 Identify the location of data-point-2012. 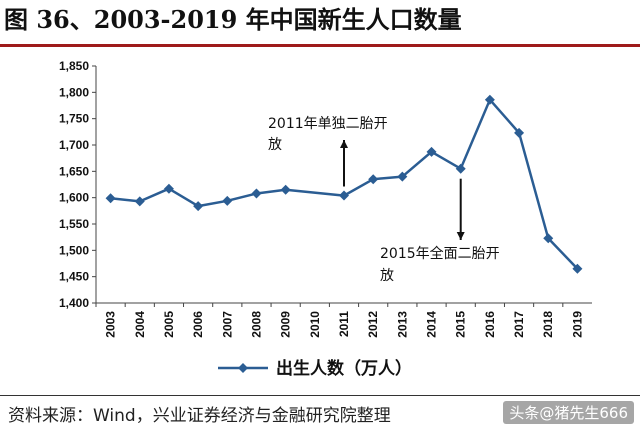
(373, 179).